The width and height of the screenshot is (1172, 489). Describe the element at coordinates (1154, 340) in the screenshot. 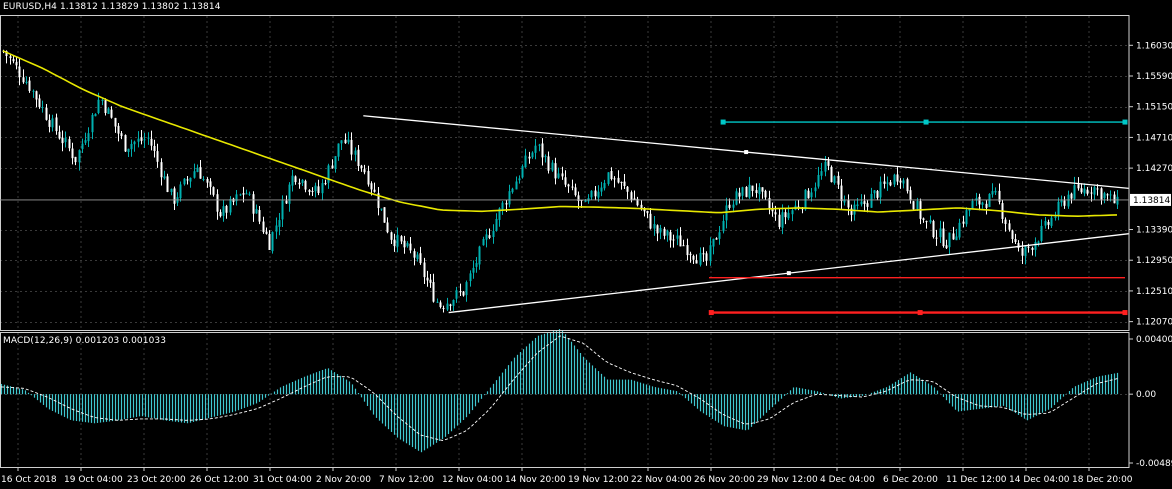

I see `macd-tick-label: 0.004009` at that location.